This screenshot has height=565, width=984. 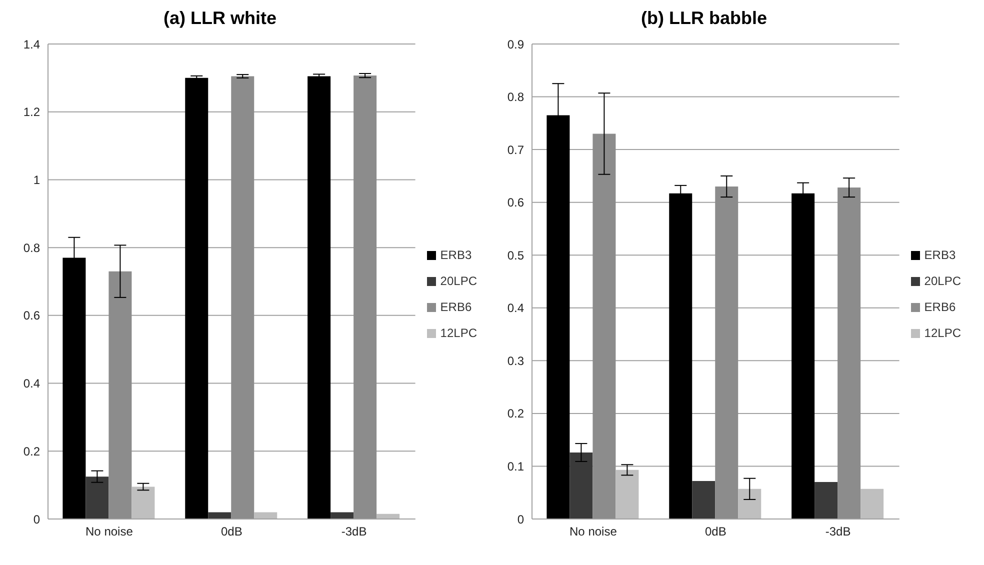 What do you see at coordinates (515, 149) in the screenshot?
I see `y-tick-label: 0.7` at bounding box center [515, 149].